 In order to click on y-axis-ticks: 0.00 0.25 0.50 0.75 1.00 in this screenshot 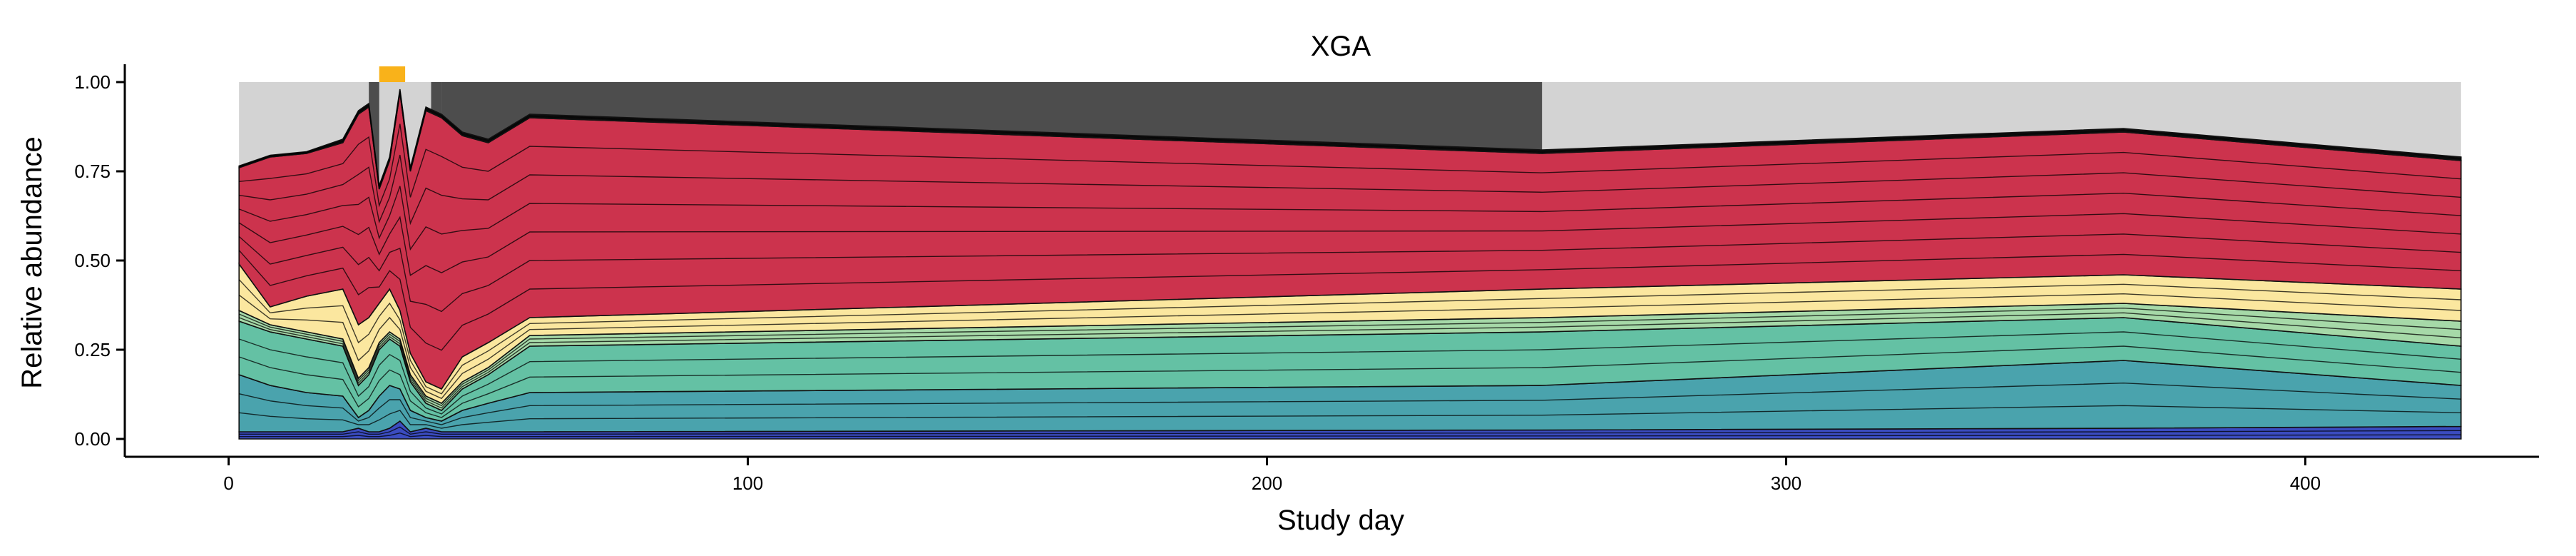, I will do `click(100, 260)`.